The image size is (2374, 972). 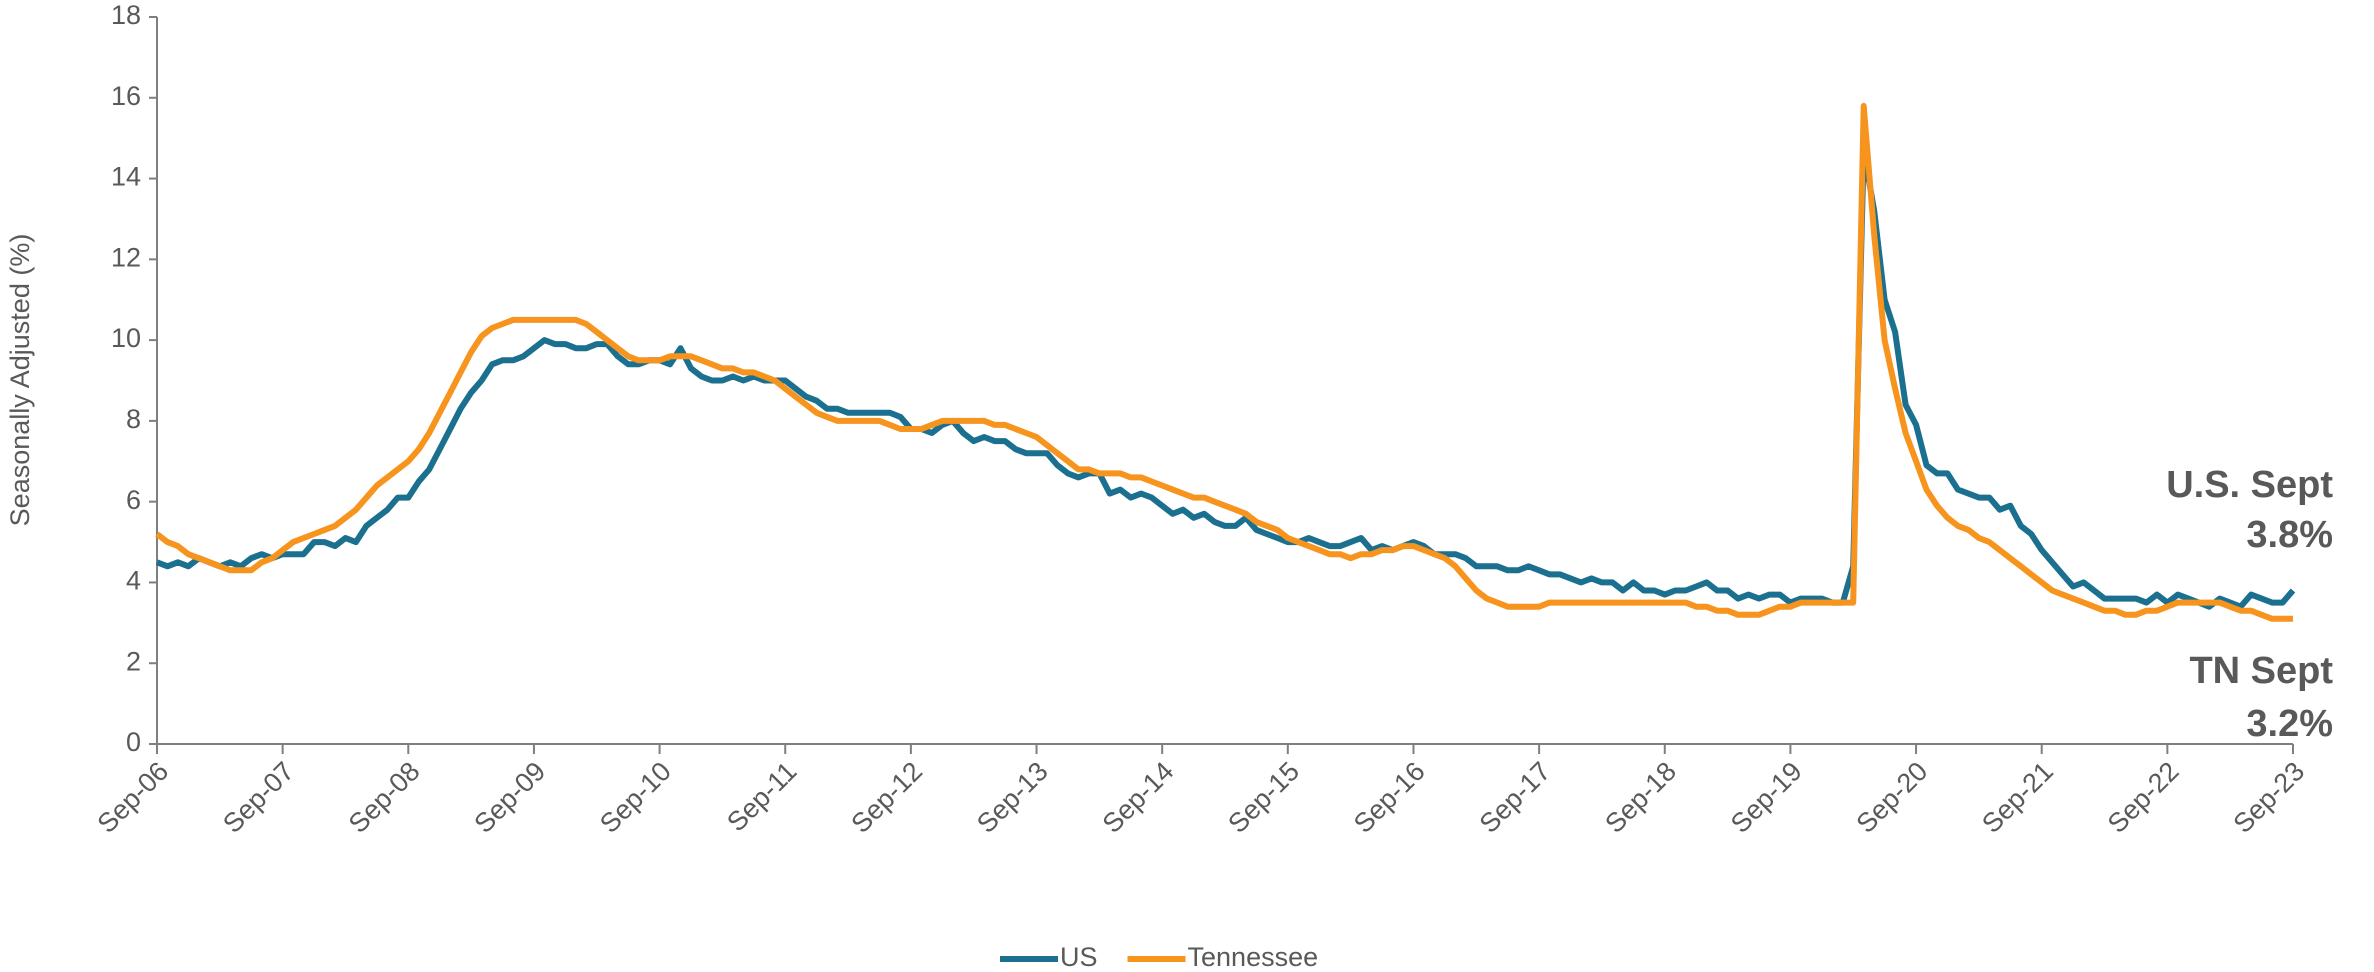 What do you see at coordinates (258, 797) in the screenshot?
I see `x-tick-label: Sep-07` at bounding box center [258, 797].